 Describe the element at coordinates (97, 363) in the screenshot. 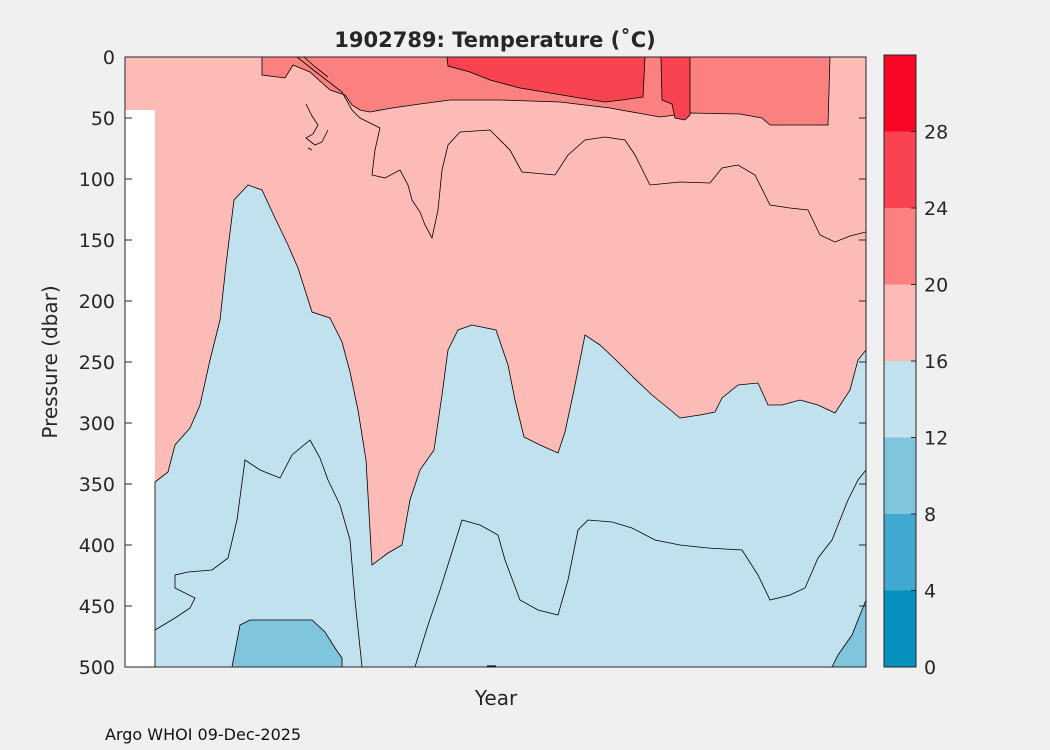

I see `y-tick-label: 250` at that location.